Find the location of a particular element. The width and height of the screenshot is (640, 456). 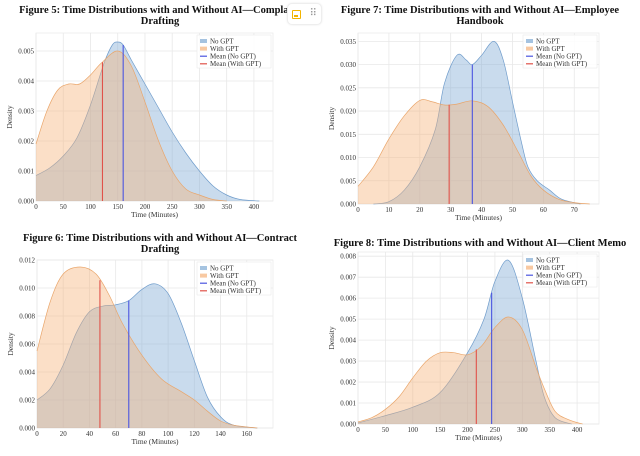

y-tick-label: 0.035 is located at coordinates (348, 42).